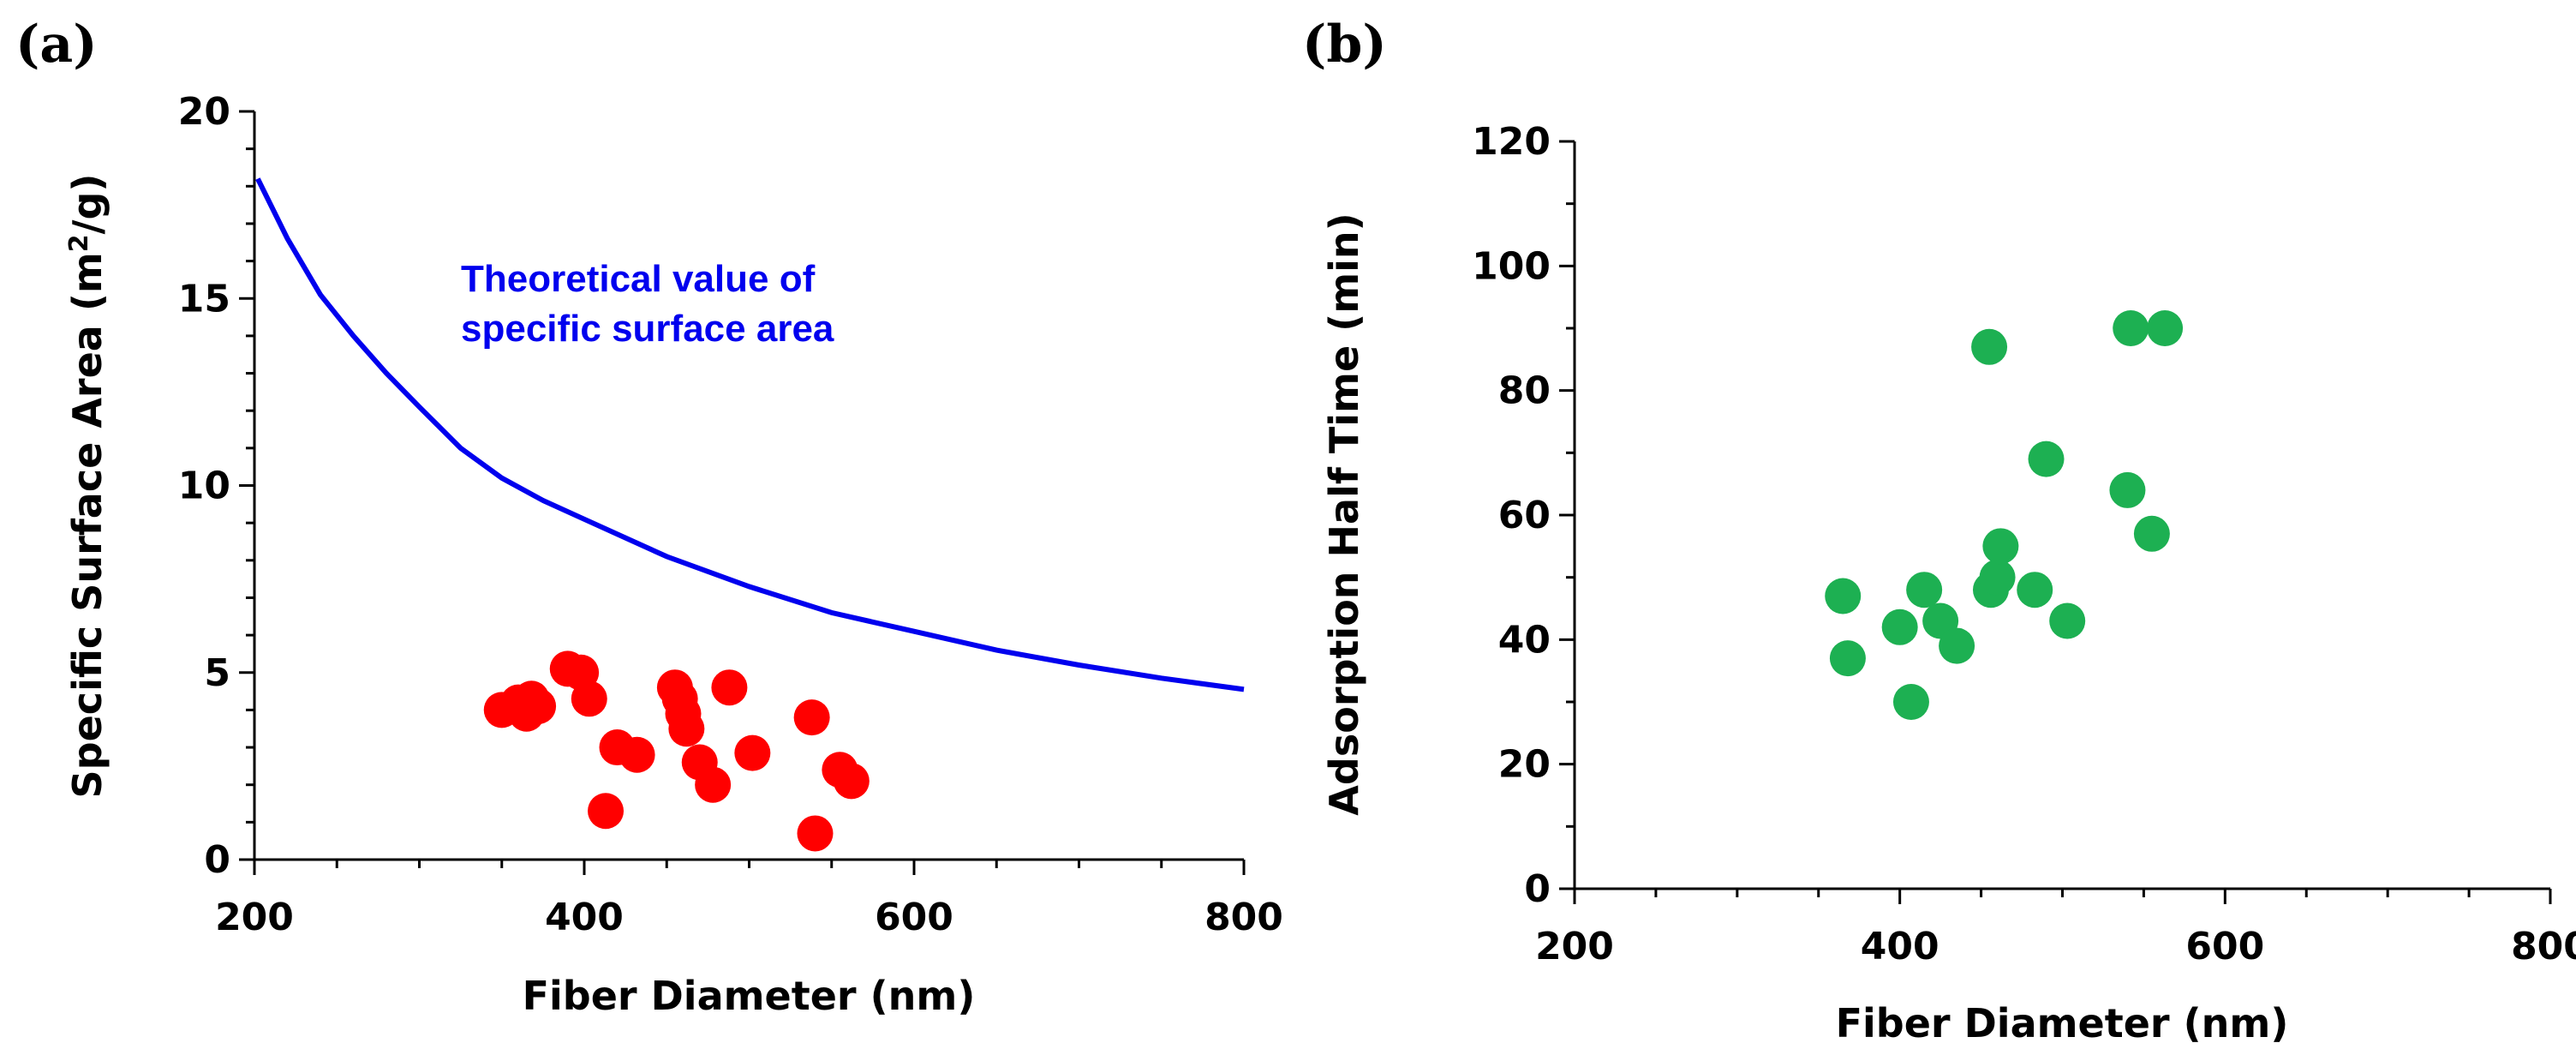  What do you see at coordinates (2062, 1023) in the screenshot?
I see `chart-b-x-label: Fiber Diameter (nm)` at bounding box center [2062, 1023].